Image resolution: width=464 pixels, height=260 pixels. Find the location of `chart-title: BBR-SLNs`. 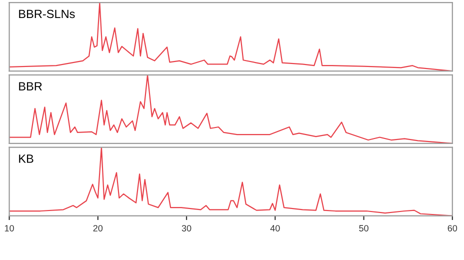

chart-title: BBR-SLNs is located at coordinates (47, 14).